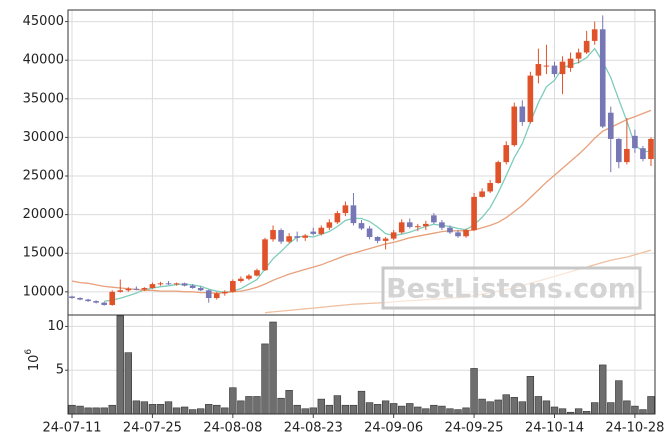 The width and height of the screenshot is (671, 448). I want to click on label-base: 10, so click(34, 363).